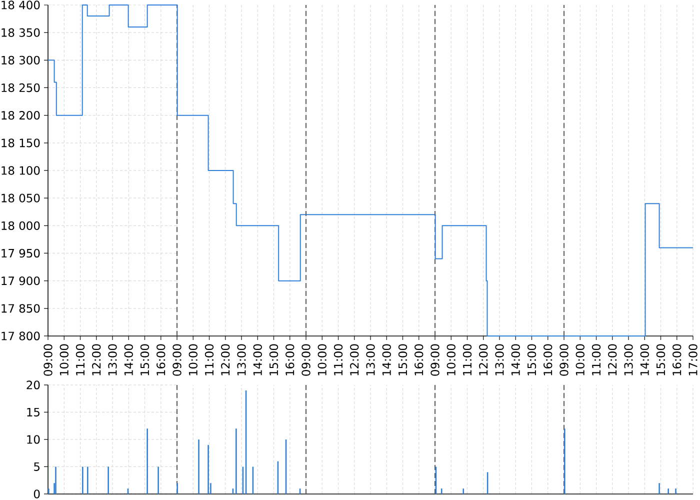 Image resolution: width=700 pixels, height=500 pixels. What do you see at coordinates (21, 143) in the screenshot?
I see `y-tick-label: 18 150` at bounding box center [21, 143].